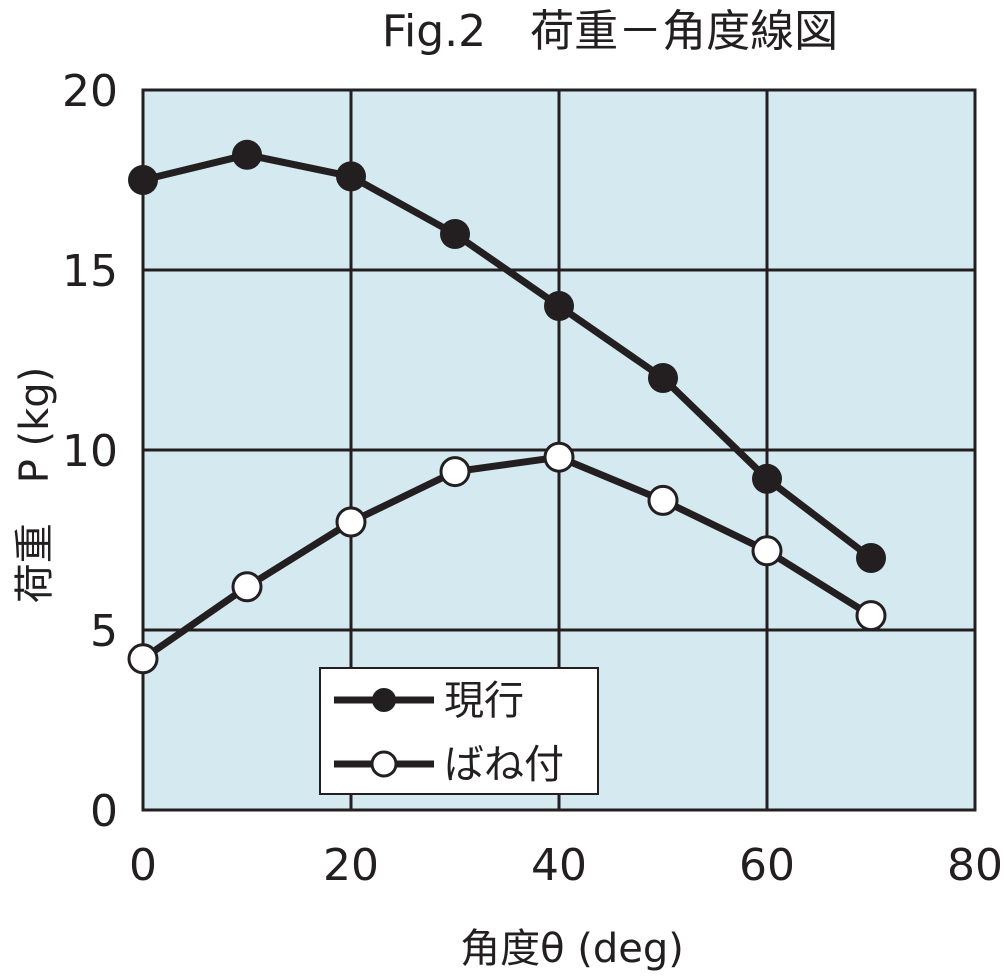 The image size is (1004, 980). I want to click on y-tick-label: 10, so click(90, 451).